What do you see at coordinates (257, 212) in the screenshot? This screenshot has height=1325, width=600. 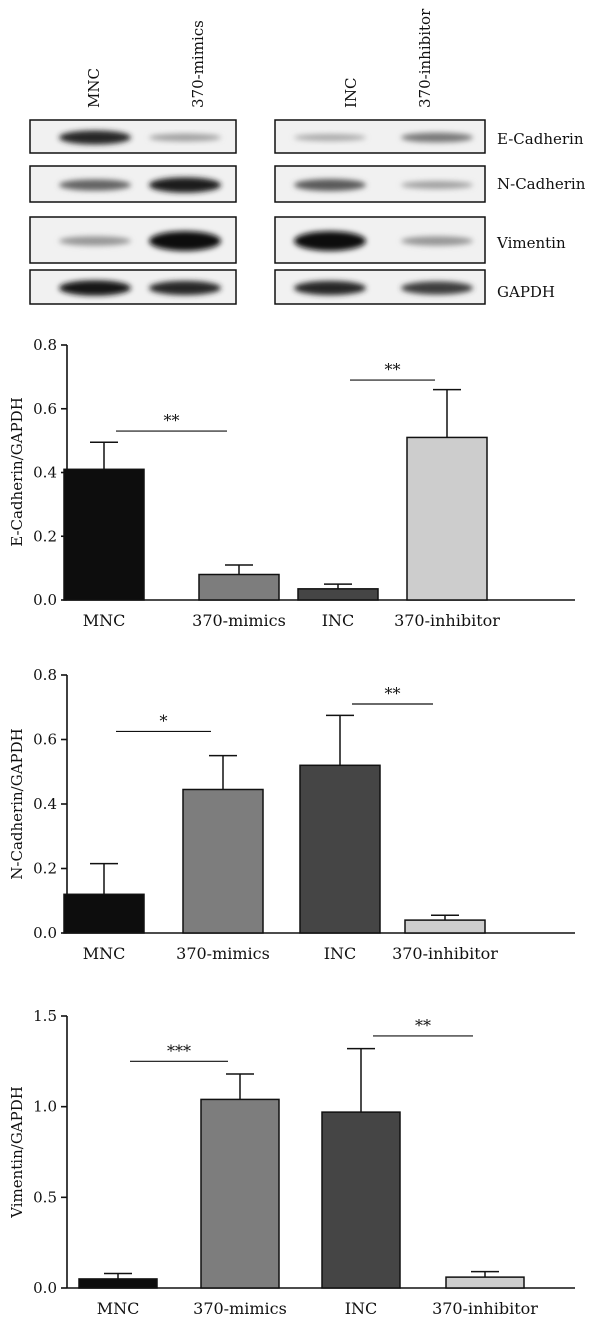 I see `blot-rows` at bounding box center [257, 212].